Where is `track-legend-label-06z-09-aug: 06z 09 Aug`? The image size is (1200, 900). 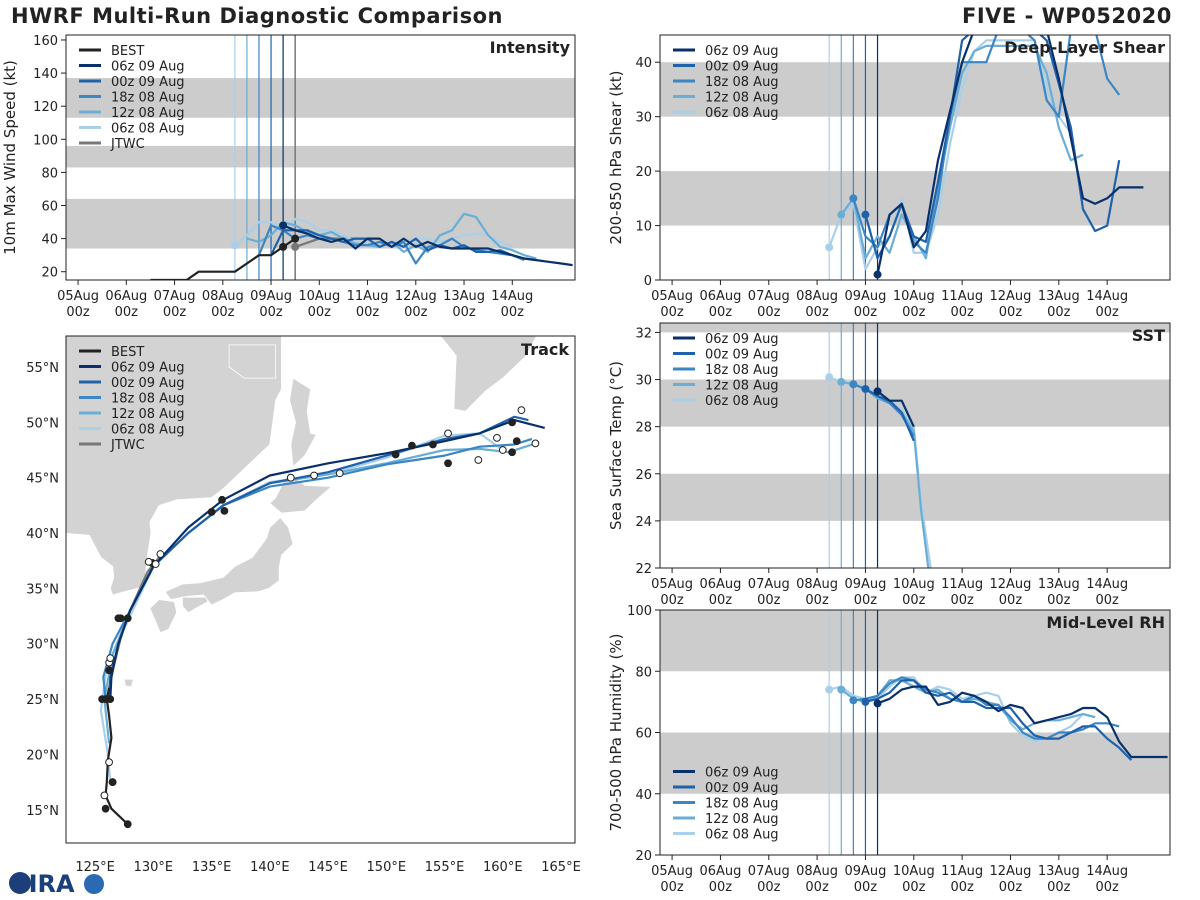 track-legend-label-06z-09-aug: 06z 09 Aug is located at coordinates (148, 368).